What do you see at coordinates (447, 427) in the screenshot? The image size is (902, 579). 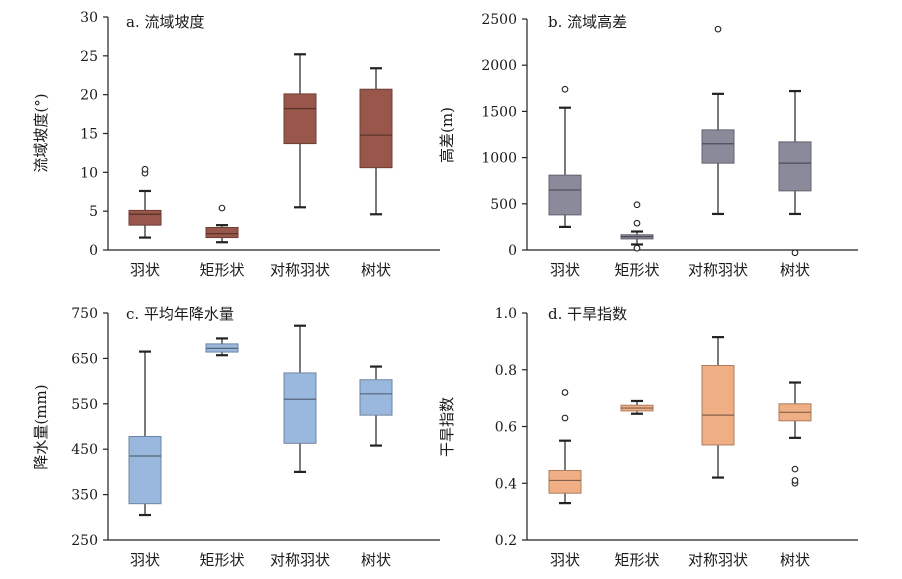 I see `y-axis-title: 干旱指数` at bounding box center [447, 427].